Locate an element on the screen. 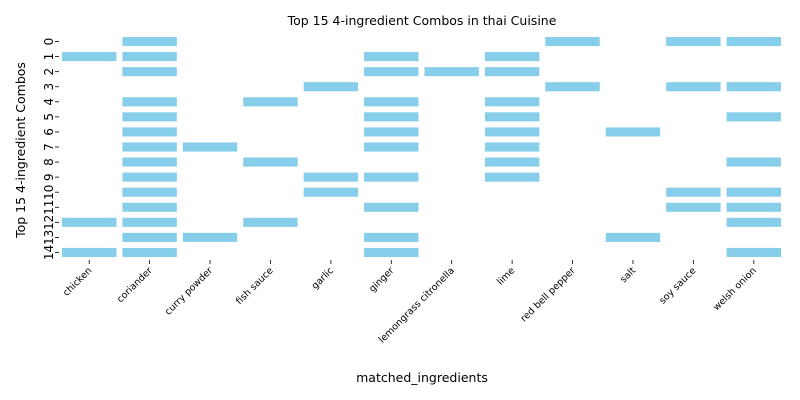  x-tick-label: soy sauce is located at coordinates (677, 285).